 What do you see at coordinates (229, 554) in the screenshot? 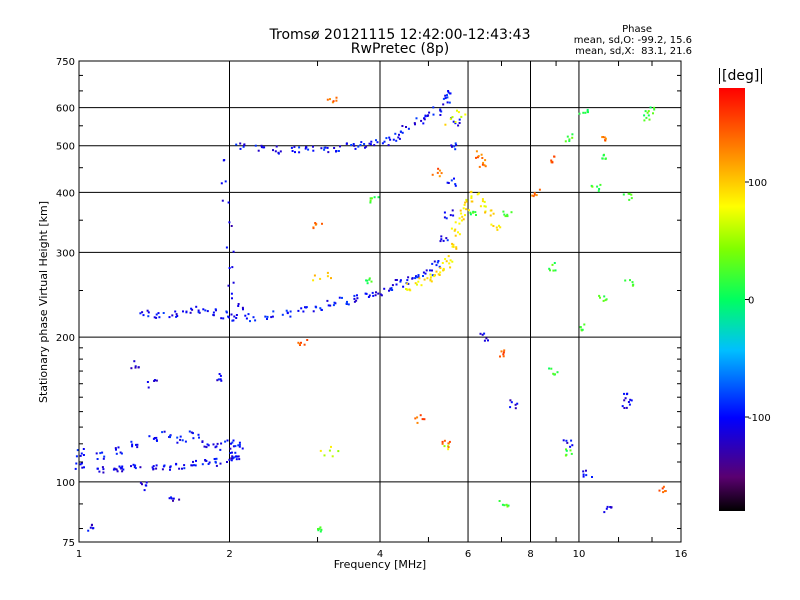
I see `x-tick-label: 2` at bounding box center [229, 554].